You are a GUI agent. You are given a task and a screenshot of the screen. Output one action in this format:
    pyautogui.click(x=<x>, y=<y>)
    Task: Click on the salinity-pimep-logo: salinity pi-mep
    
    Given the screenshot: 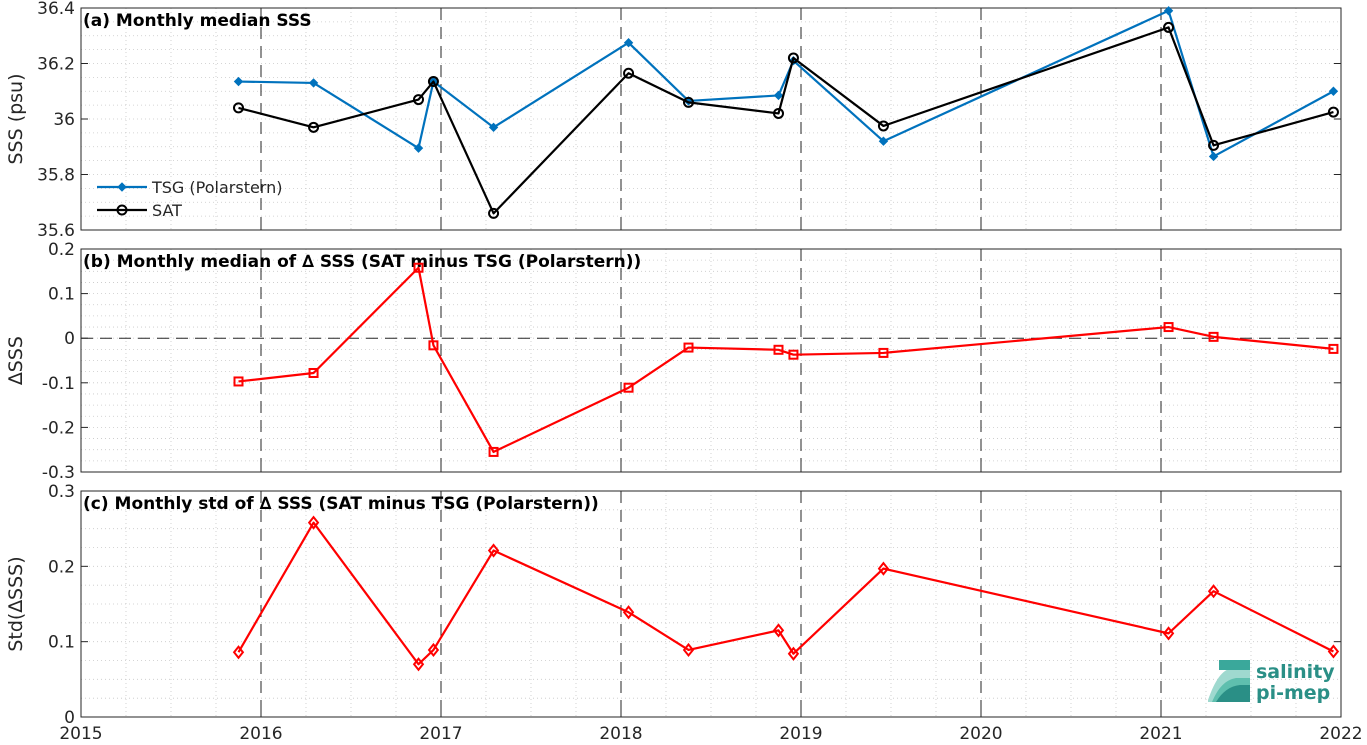 What is the action you would take?
    pyautogui.click(x=1271, y=682)
    